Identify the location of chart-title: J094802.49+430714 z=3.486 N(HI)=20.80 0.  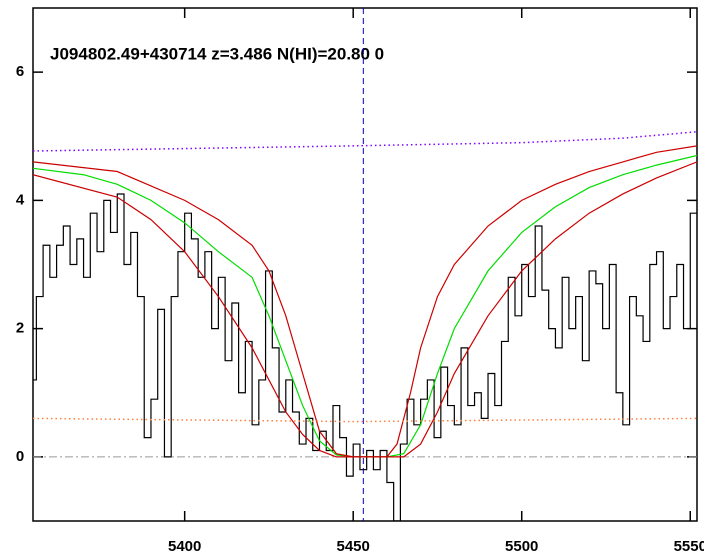
(217, 53).